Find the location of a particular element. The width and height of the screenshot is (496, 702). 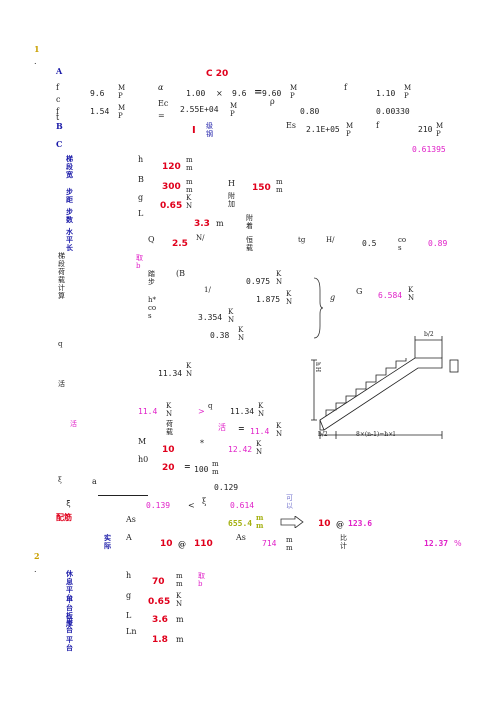

unit-mm-2: mm is located at coordinates (189, 186).